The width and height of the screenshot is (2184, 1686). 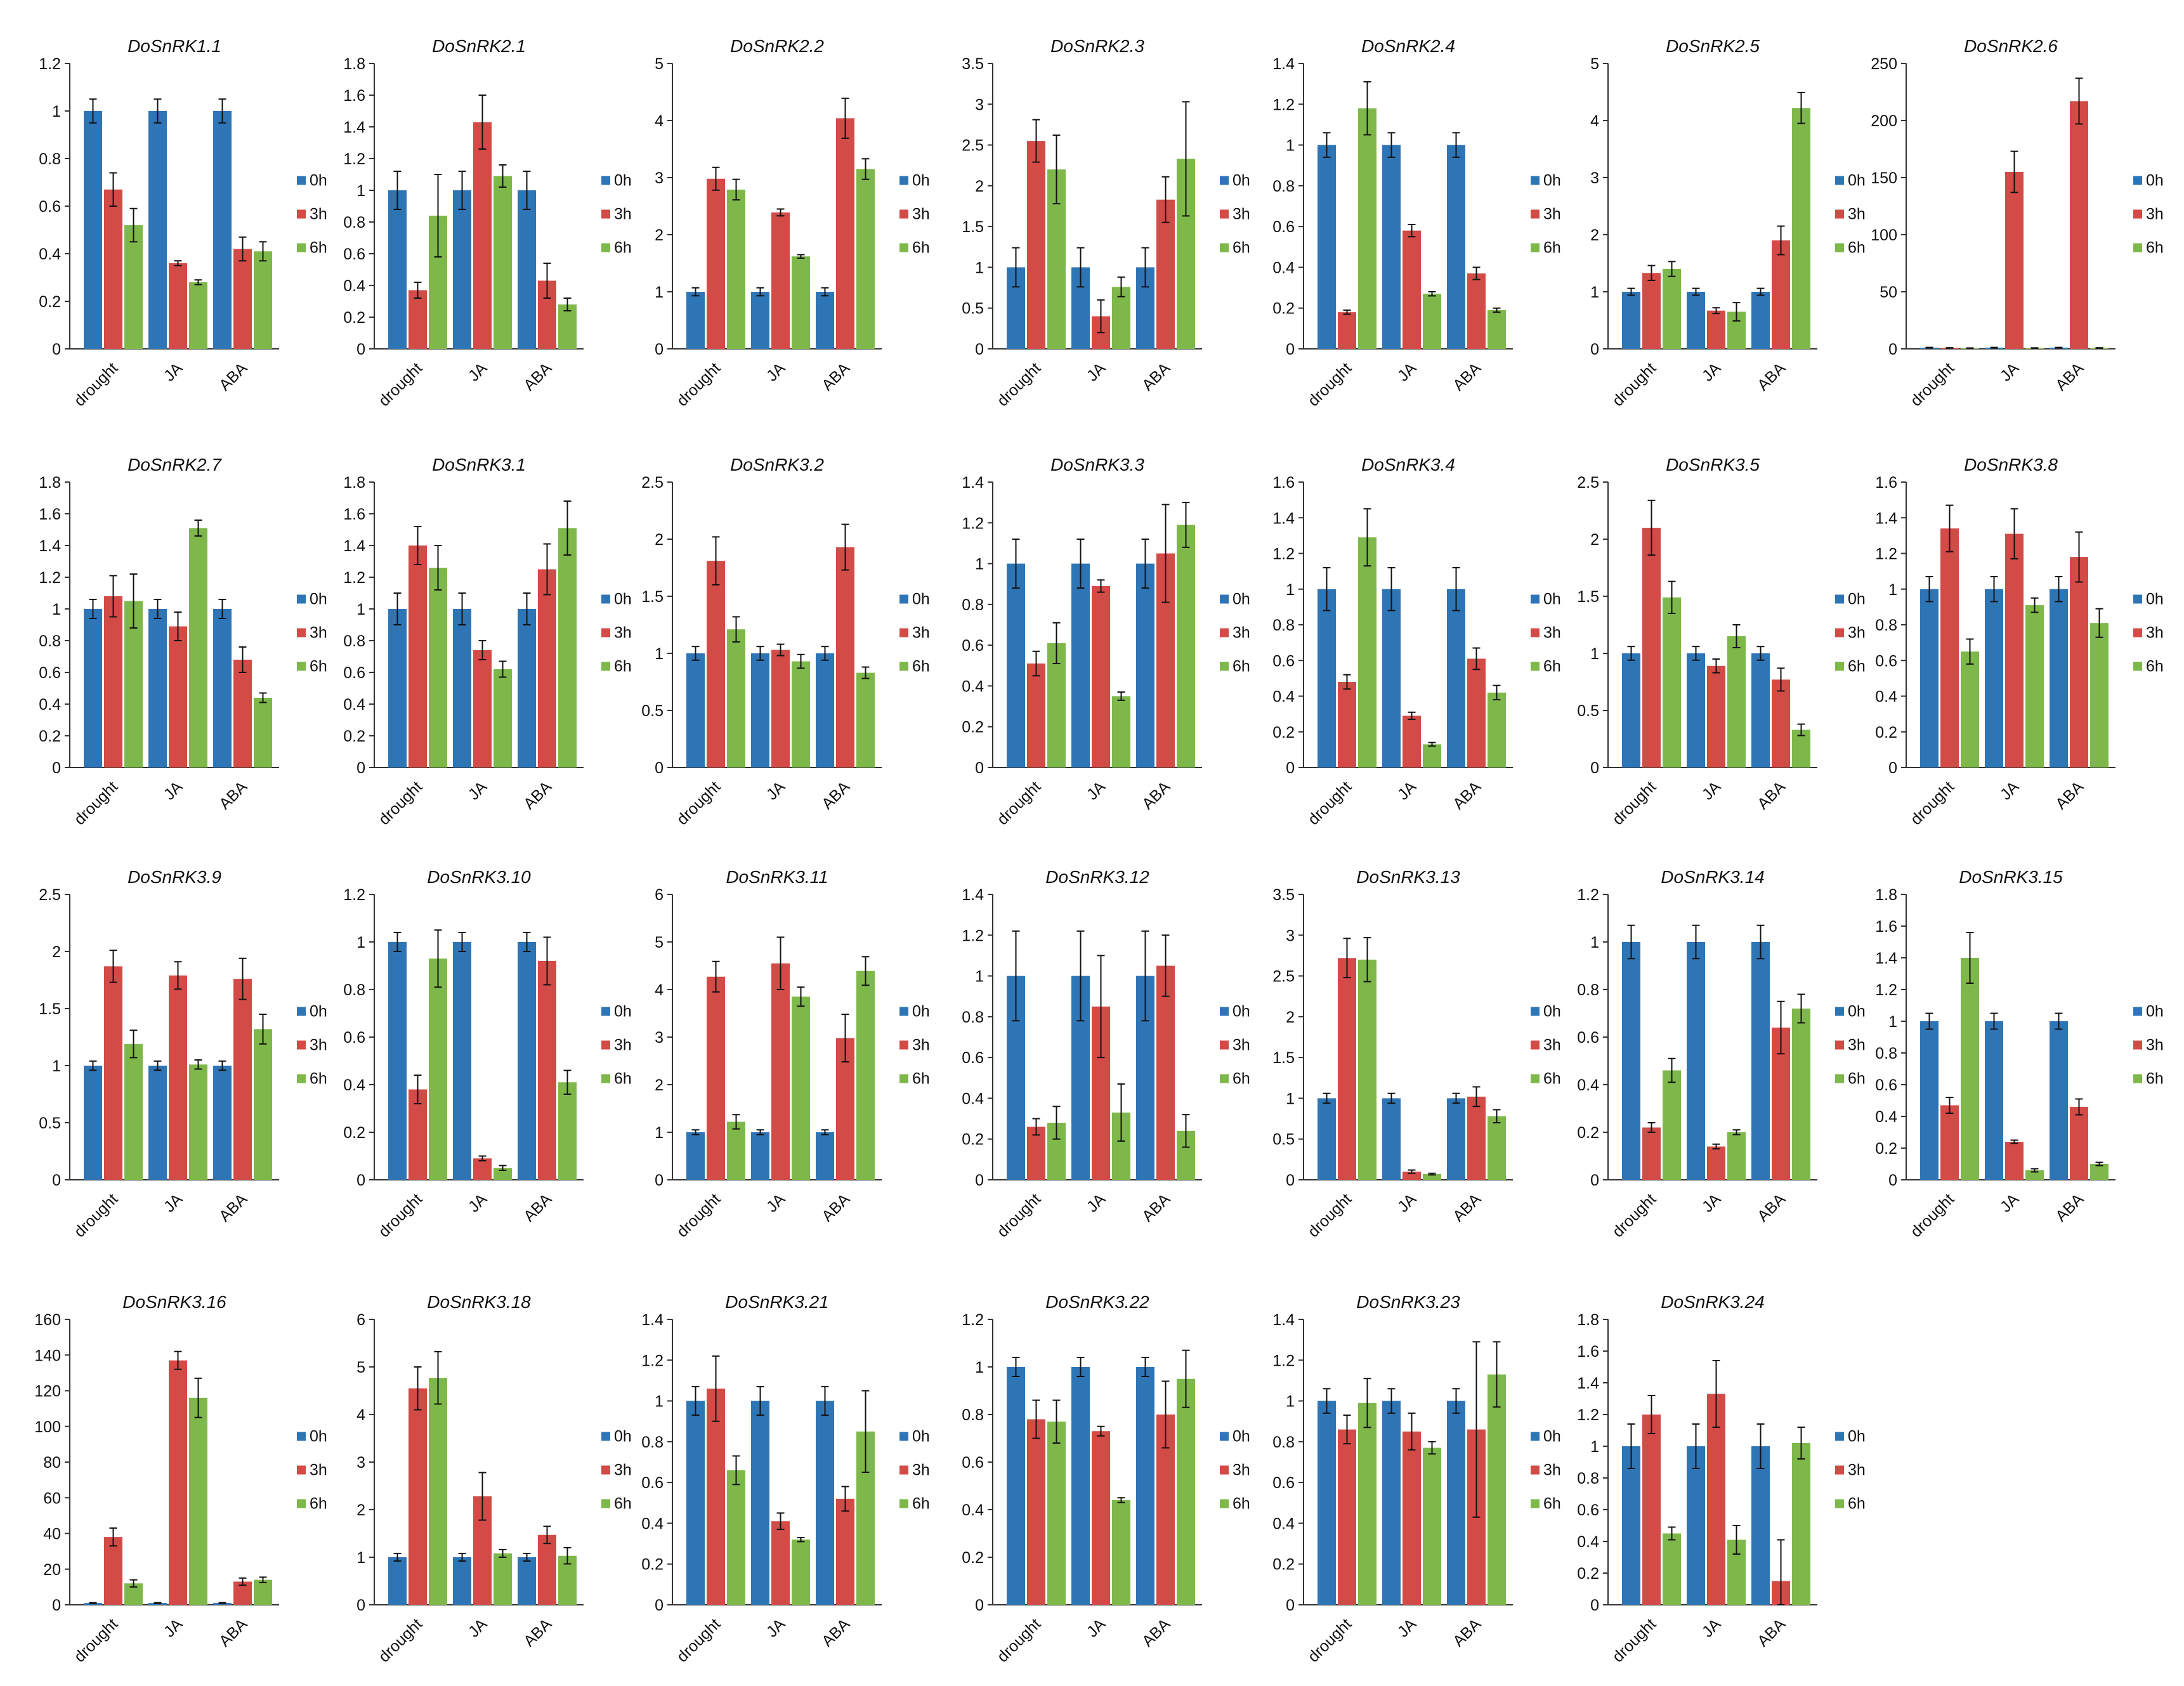 I want to click on chart-title: DoSnRK2.2, so click(x=777, y=46).